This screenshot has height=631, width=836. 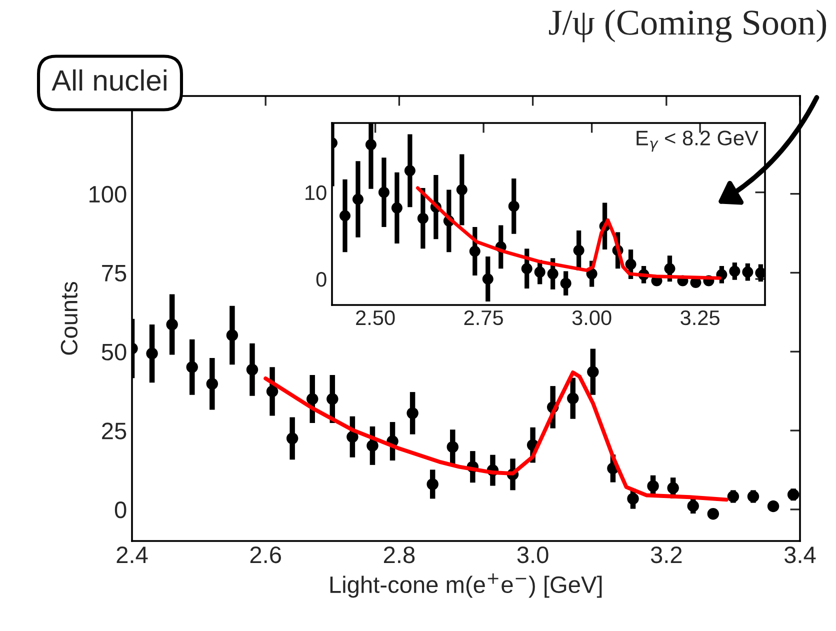 I want to click on x-tick-label: 3.0, so click(x=532, y=555).